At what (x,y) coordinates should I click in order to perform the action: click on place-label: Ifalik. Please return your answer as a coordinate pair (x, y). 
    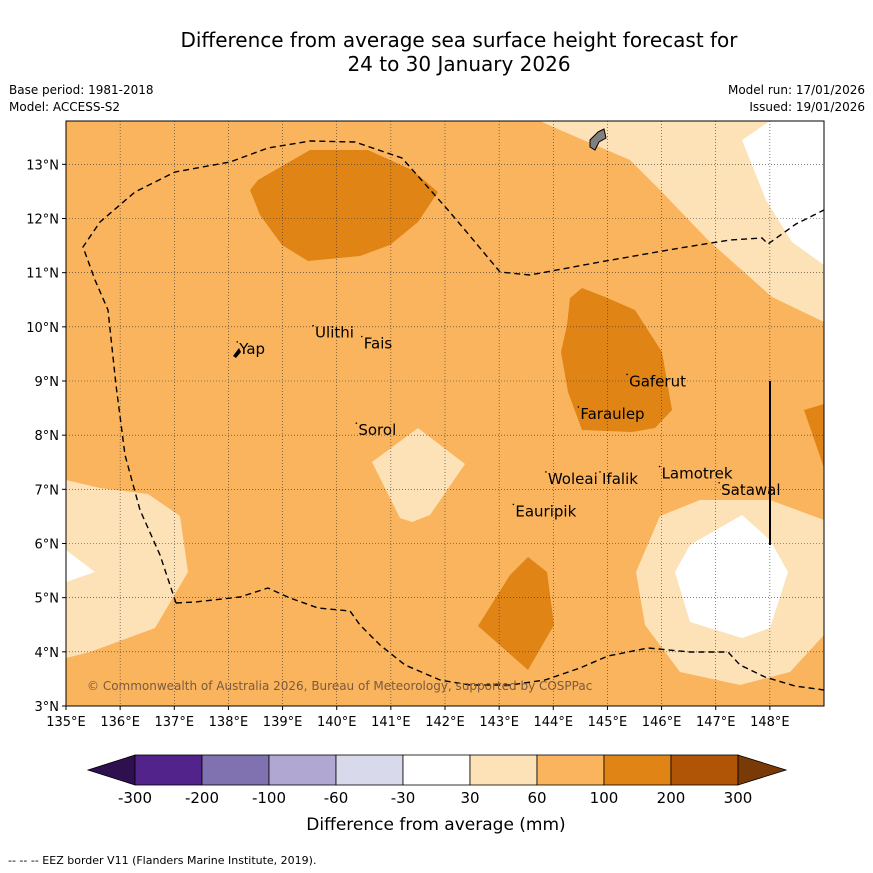
    Looking at the image, I should click on (620, 479).